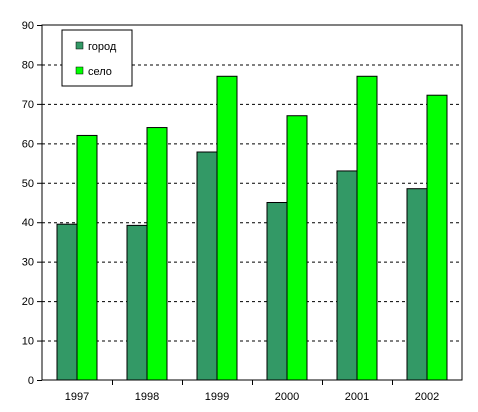 Image resolution: width=478 pixels, height=412 pixels. I want to click on bar-gorod-1998, so click(137, 302).